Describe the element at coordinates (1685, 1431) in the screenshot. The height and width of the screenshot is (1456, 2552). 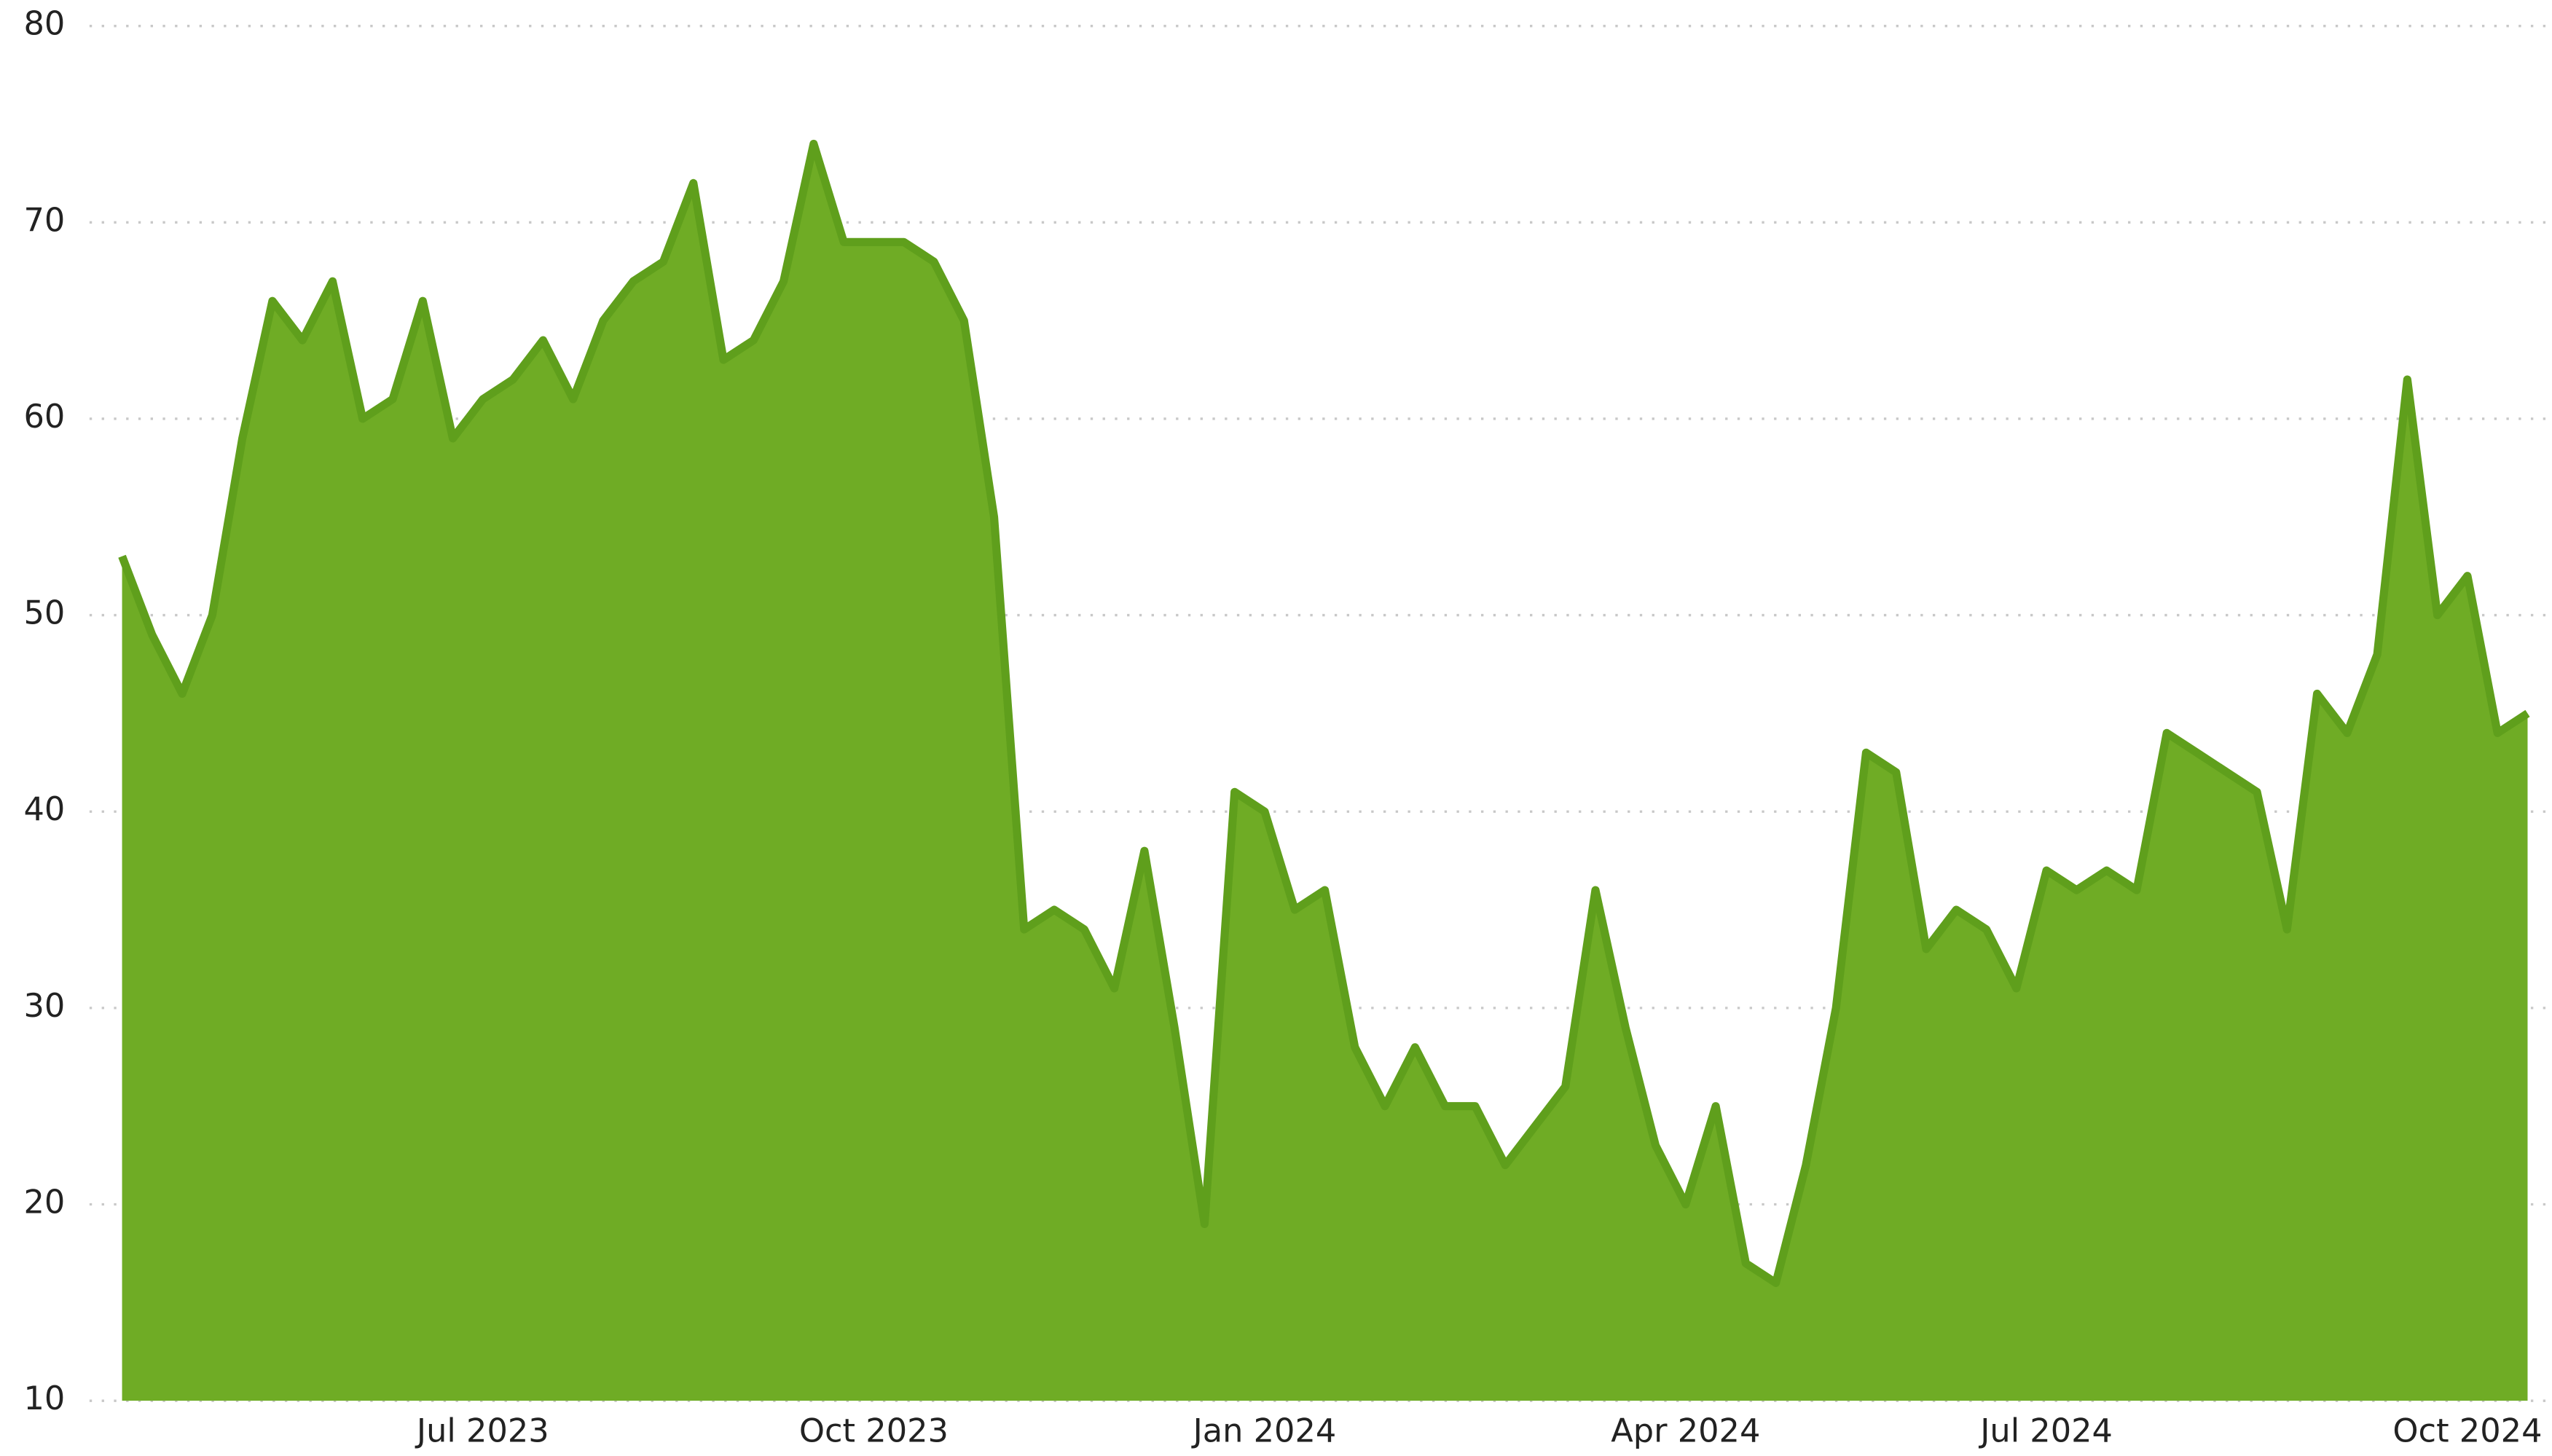
I see `x-tick-label: Apr 2024` at that location.